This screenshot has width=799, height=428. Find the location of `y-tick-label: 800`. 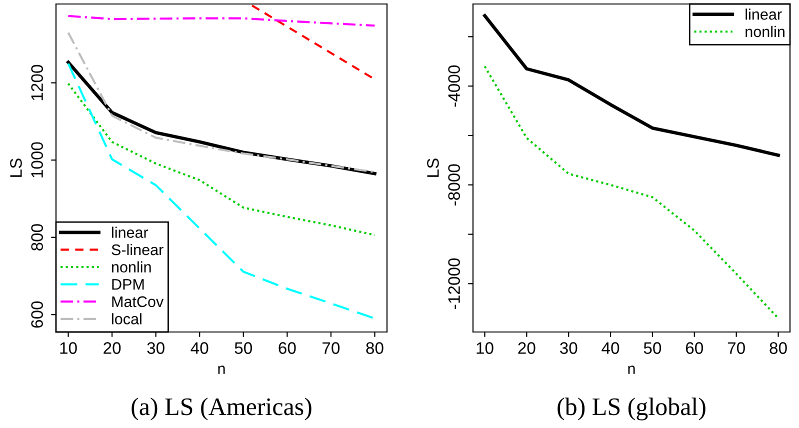

y-tick-label: 800 is located at coordinates (37, 237).